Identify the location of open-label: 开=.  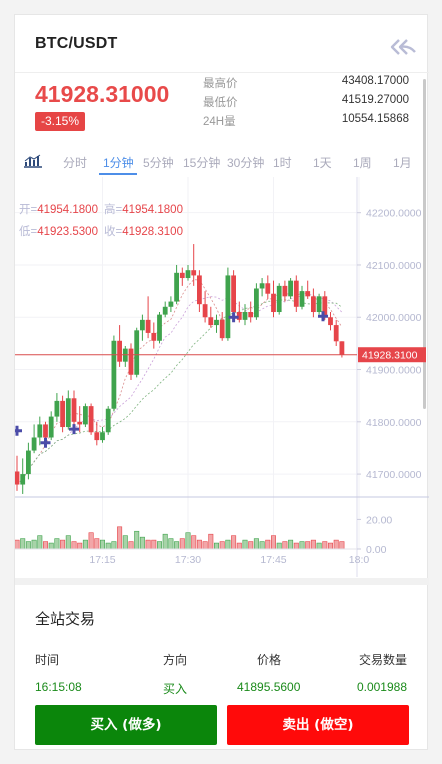
(28, 210).